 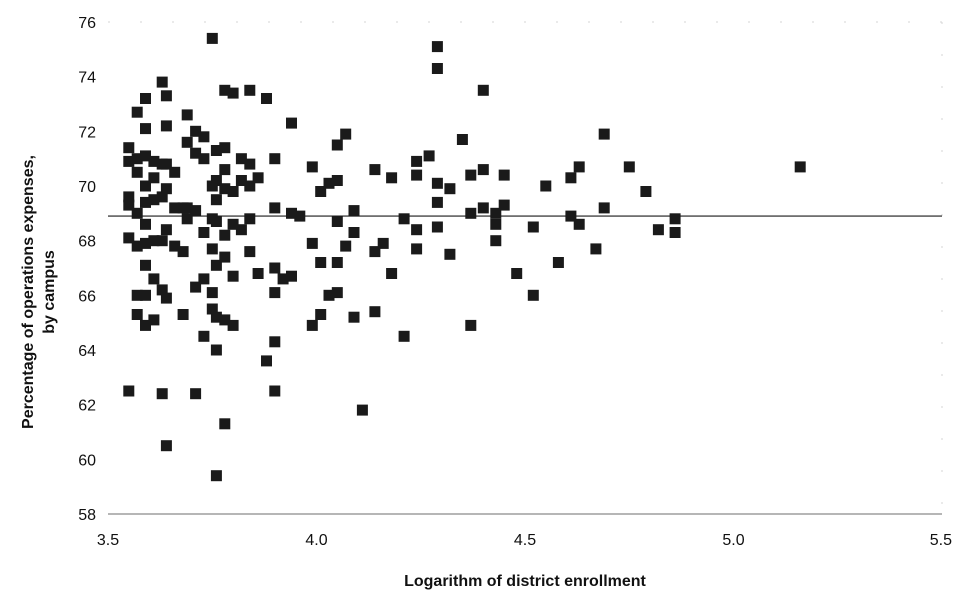 What do you see at coordinates (87, 296) in the screenshot?
I see `y-tick-label-66: 66` at bounding box center [87, 296].